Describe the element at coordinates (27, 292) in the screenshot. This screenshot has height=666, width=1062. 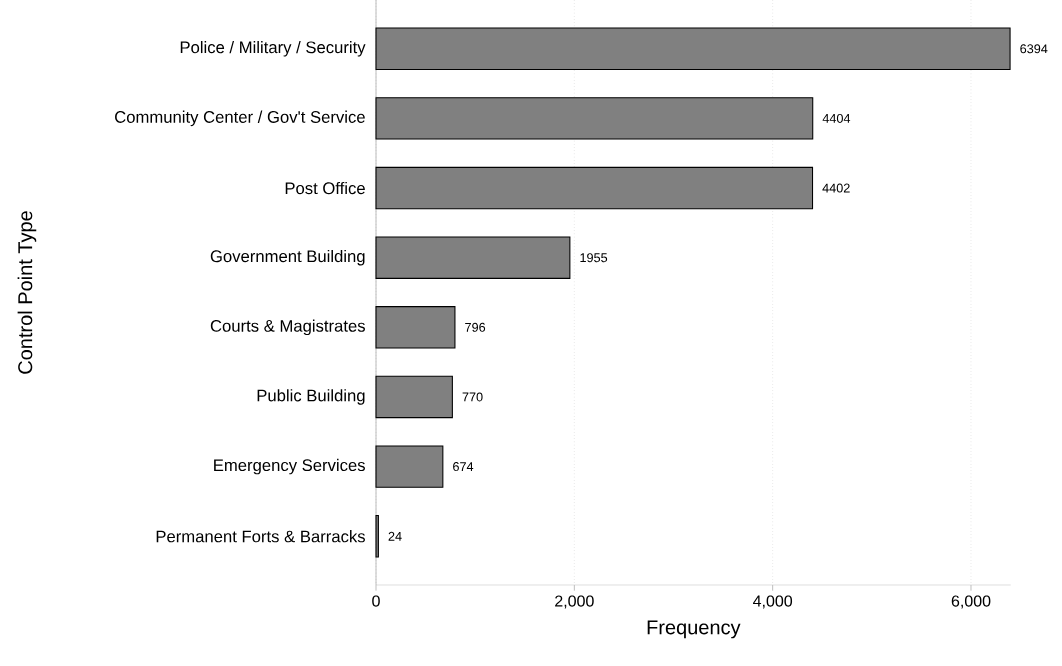
I see `y-axis-title: Control Point Type` at that location.